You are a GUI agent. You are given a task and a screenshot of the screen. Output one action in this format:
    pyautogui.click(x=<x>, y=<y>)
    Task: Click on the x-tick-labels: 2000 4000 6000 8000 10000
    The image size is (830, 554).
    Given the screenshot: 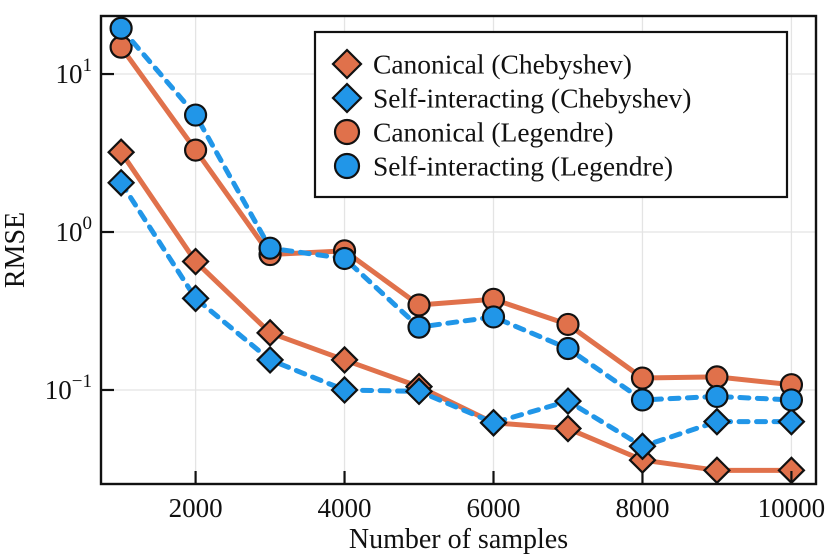 What is the action you would take?
    pyautogui.click(x=497, y=508)
    